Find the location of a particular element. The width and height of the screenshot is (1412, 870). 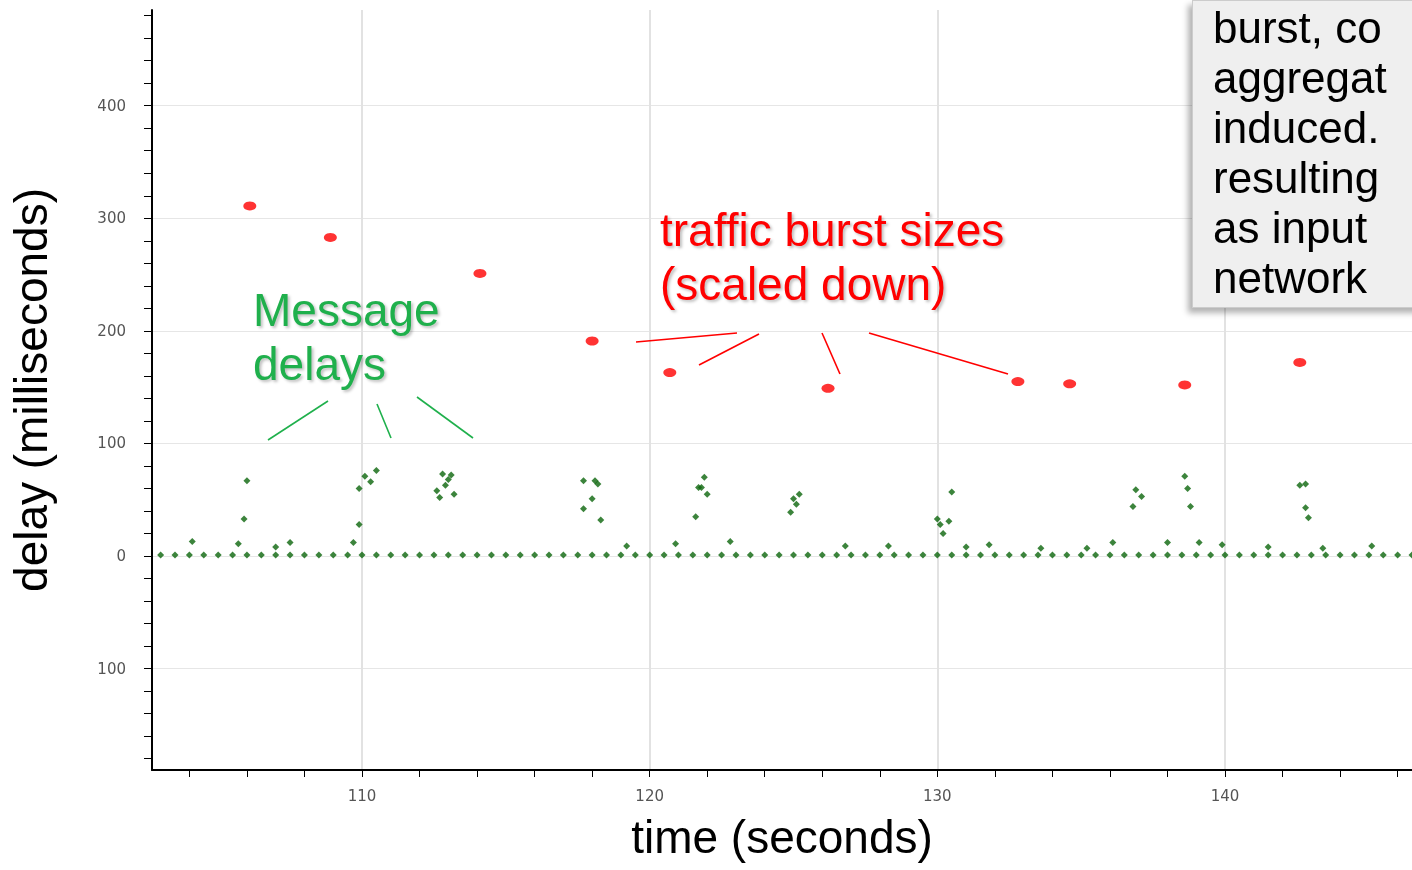

y-tick-label: 200 is located at coordinates (111, 330).